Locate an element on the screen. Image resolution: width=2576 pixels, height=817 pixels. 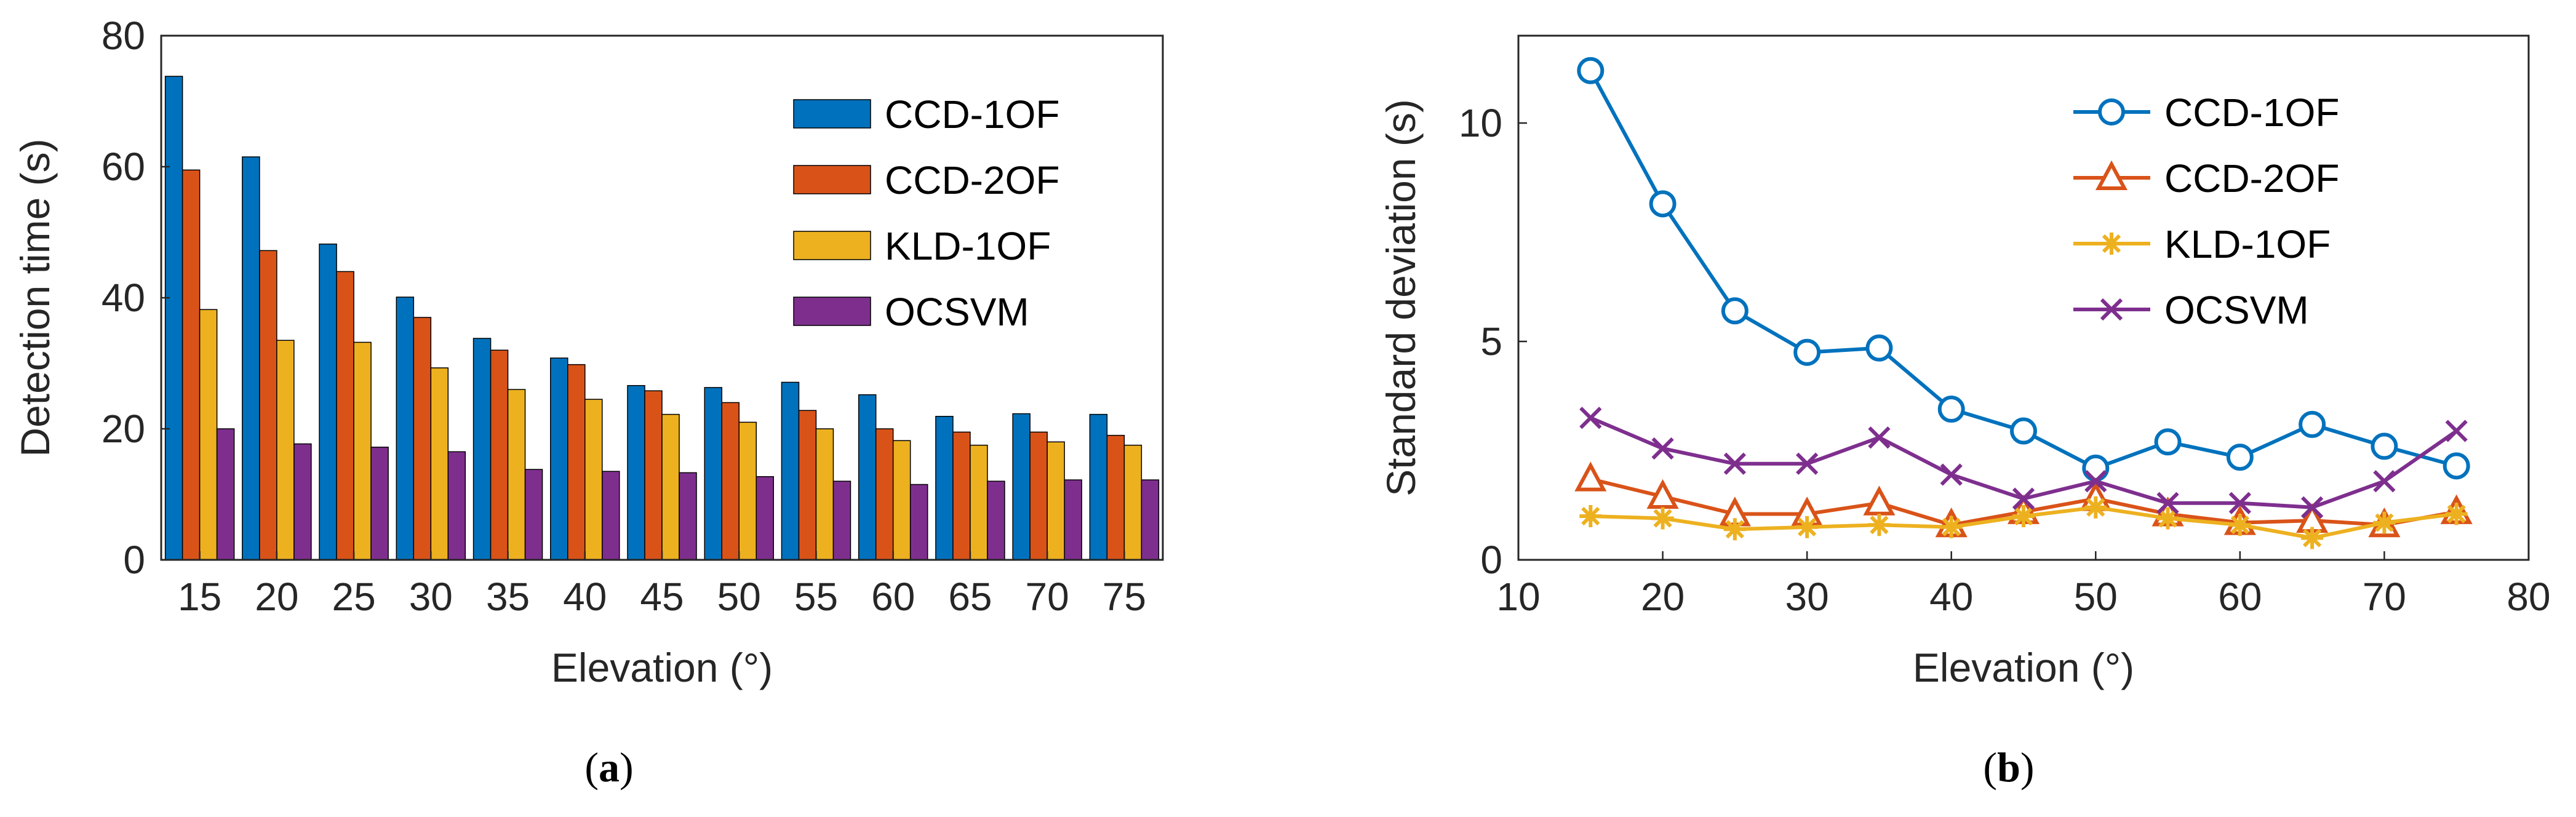
y-tick-label-5: 5 is located at coordinates (1491, 341).